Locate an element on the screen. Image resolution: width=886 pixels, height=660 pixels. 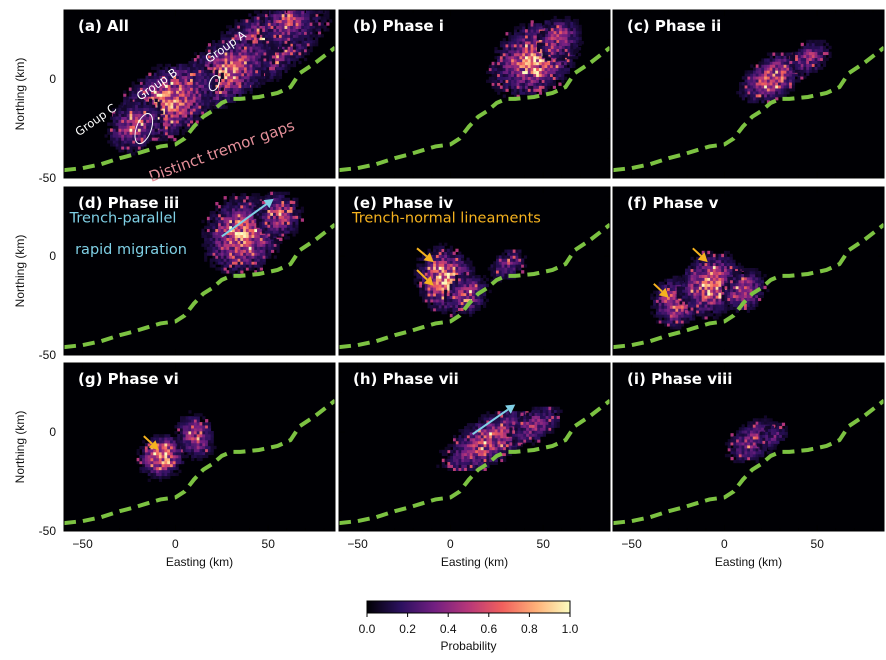
group-ellipse is located at coordinates (144, 129).